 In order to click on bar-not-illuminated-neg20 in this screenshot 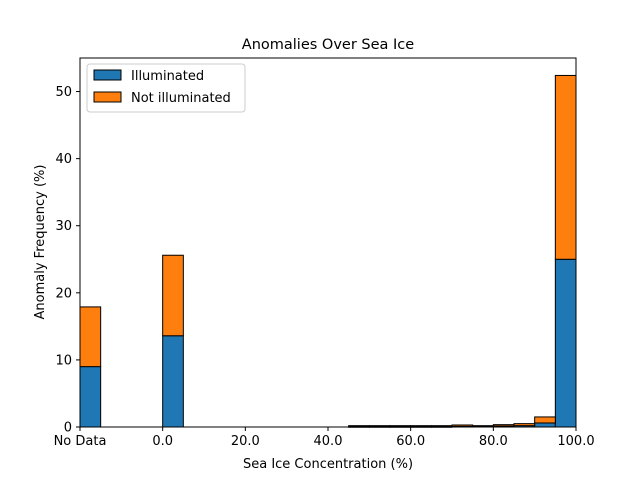, I will do `click(90, 337)`.